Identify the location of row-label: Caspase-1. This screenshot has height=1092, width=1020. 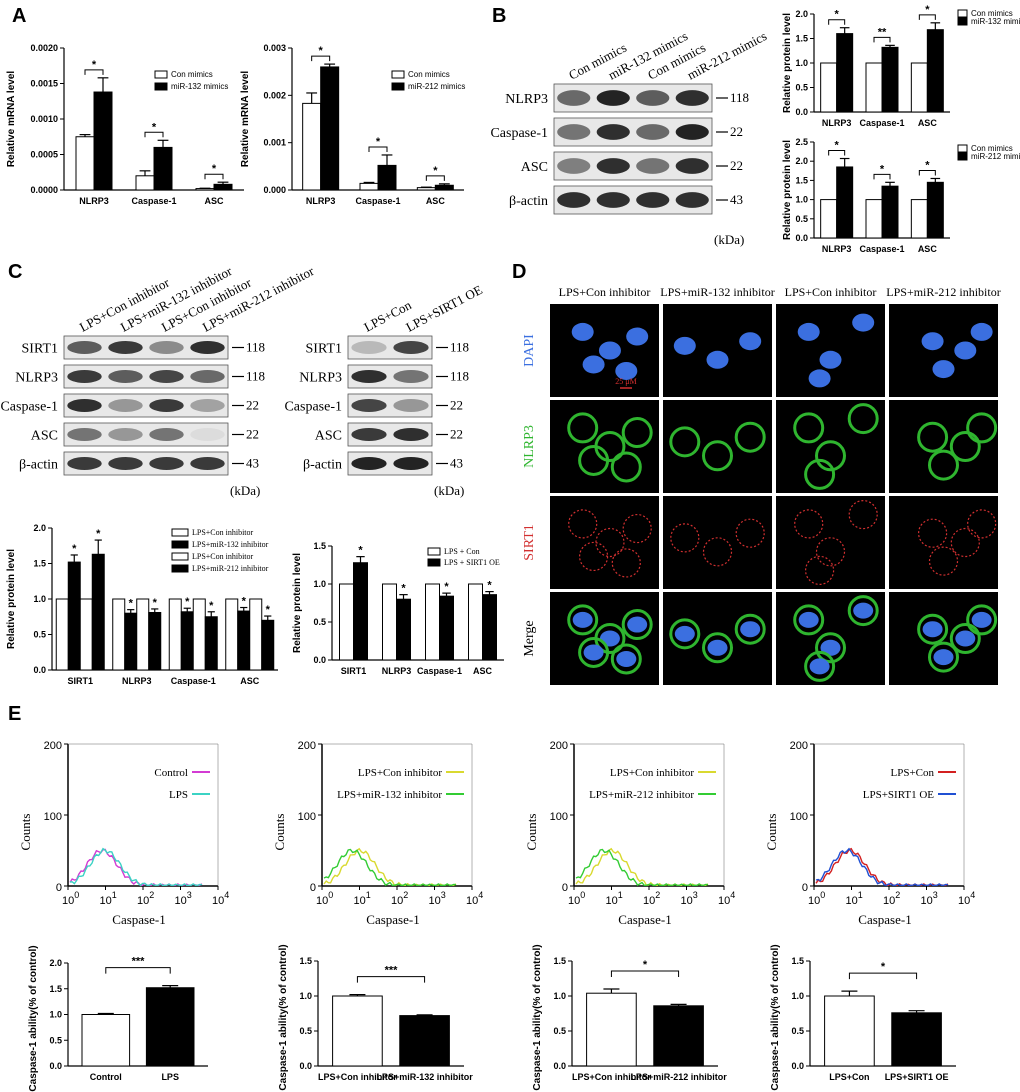
(313, 407).